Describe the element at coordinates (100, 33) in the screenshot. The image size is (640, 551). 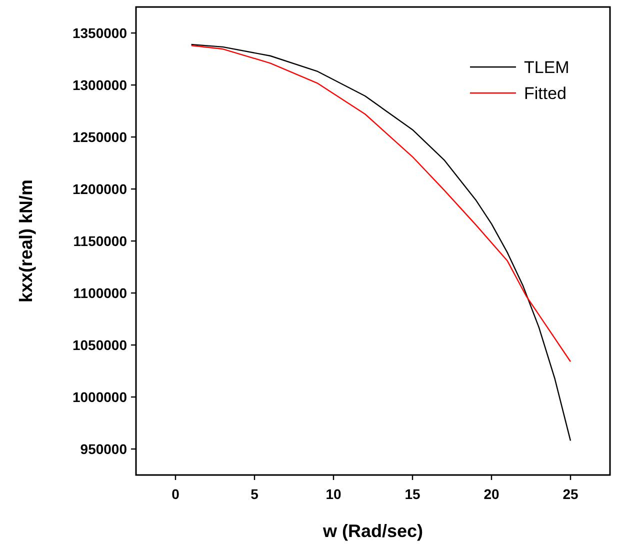
I see `y-tick-label: 1350000` at that location.